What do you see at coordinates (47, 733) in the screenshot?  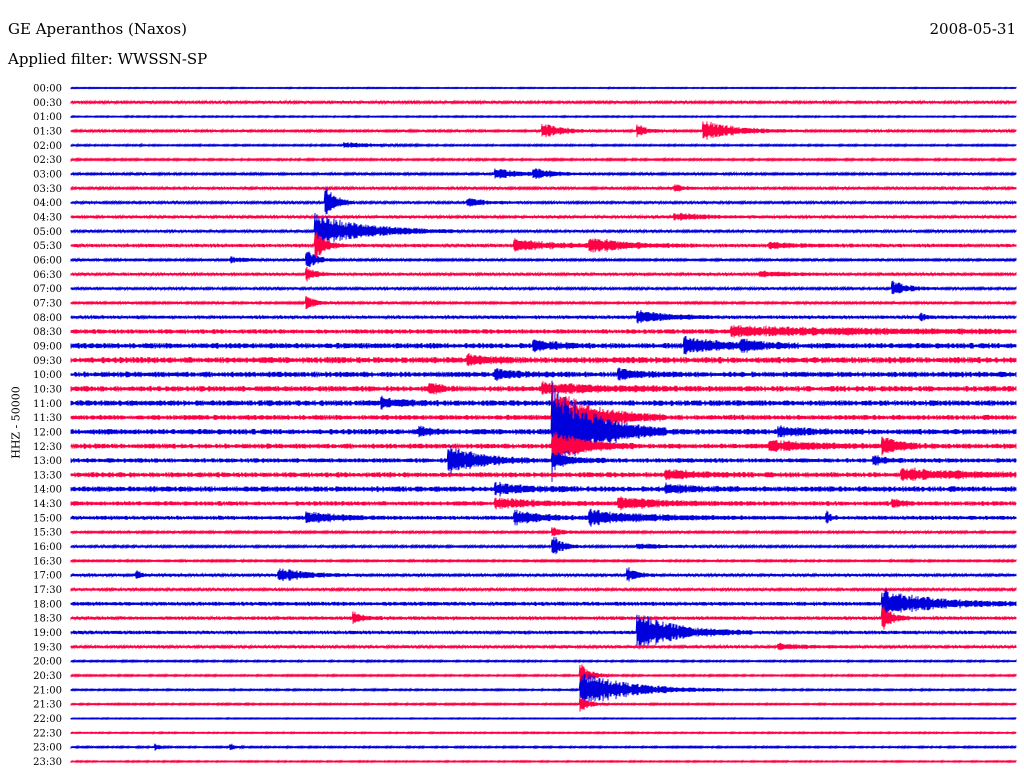 I see `row-label: 22:30` at bounding box center [47, 733].